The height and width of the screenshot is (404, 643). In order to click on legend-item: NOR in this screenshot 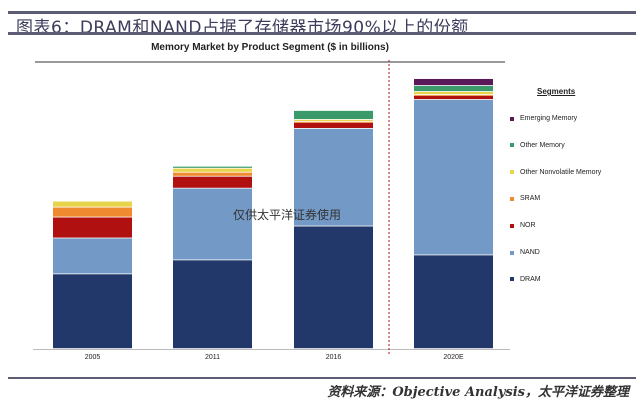, I will do `click(523, 225)`.